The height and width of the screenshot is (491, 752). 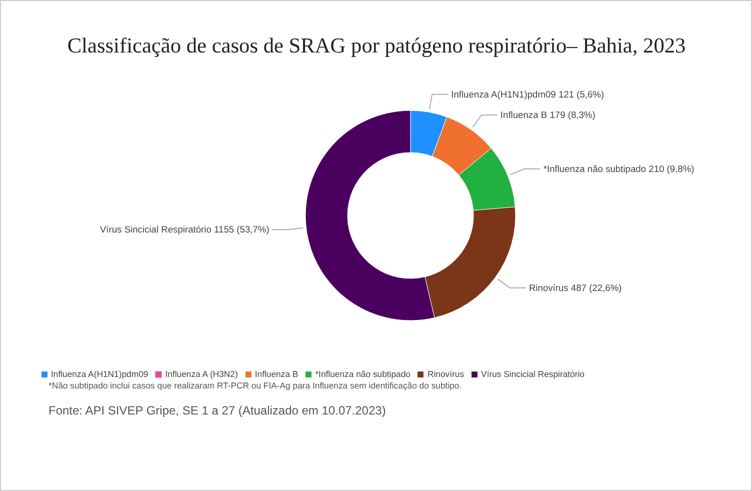 I want to click on category-label: Influenza A(H1N1)pdm09 121 (5,6%), so click(x=527, y=94).